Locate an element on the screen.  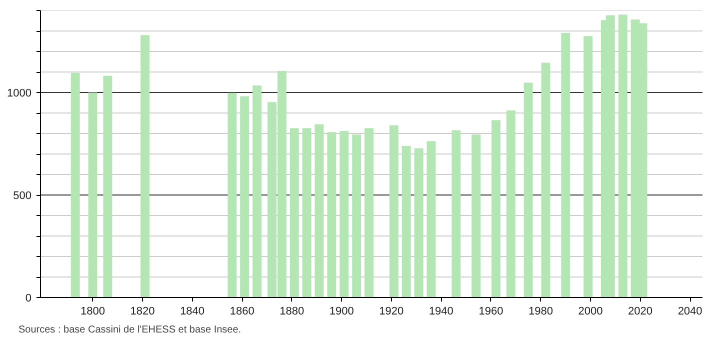
x-tick-label: 2040 is located at coordinates (690, 312).